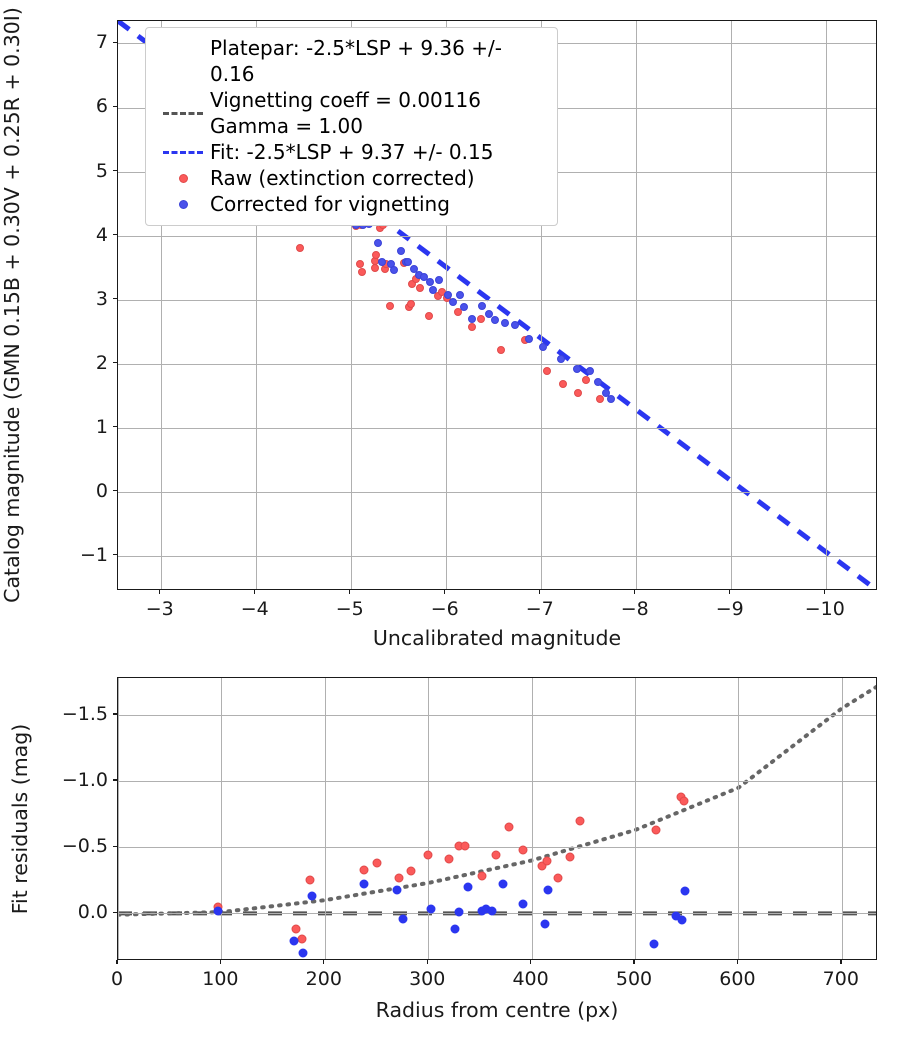 The image size is (900, 1050). Describe the element at coordinates (84, 846) in the screenshot. I see `y-tick-label: −0.5` at that location.